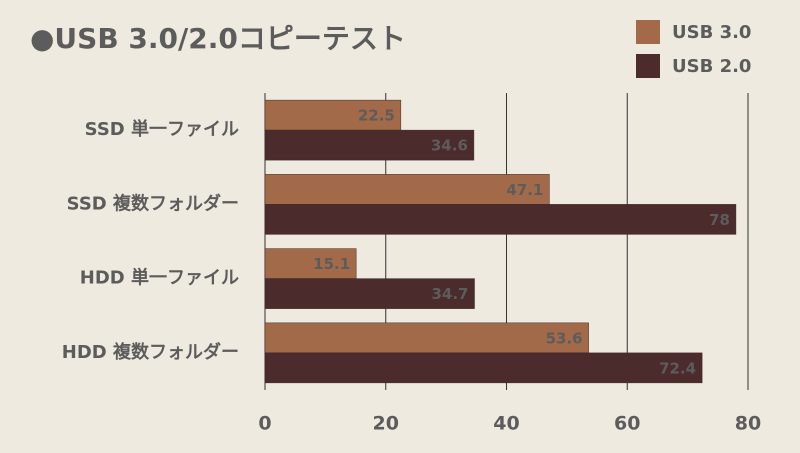 This screenshot has width=800, height=453. Describe the element at coordinates (376, 116) in the screenshot. I see `value-label: 22.5` at that location.